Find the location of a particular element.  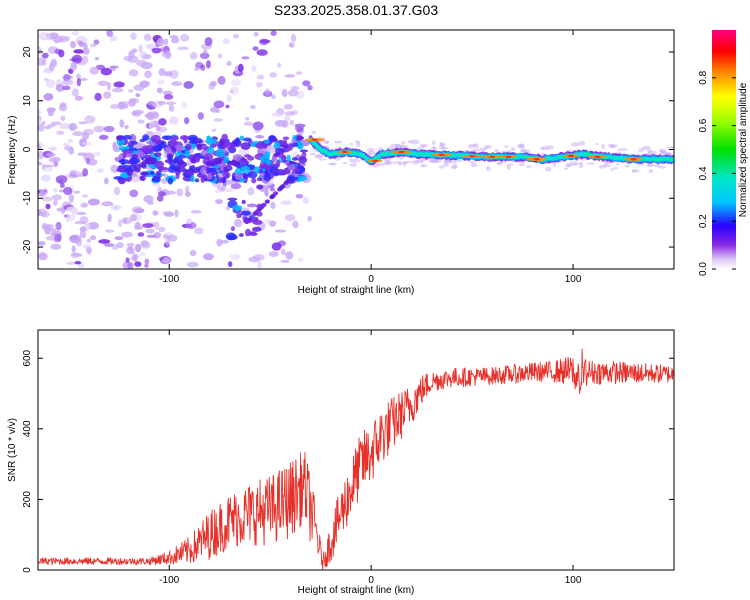

colorbar-label: Normalized spectral amplitude is located at coordinates (743, 149).